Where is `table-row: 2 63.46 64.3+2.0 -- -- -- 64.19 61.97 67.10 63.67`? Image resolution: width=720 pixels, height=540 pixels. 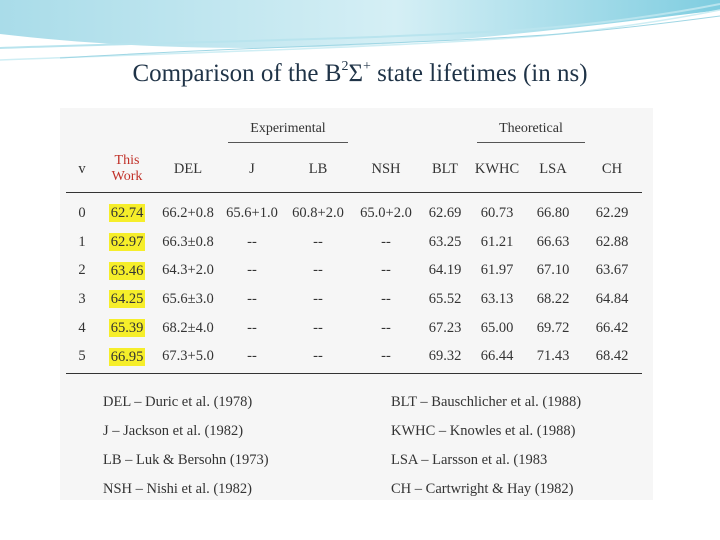 table-row: 2 63.46 64.3+2.0 -- -- -- 64.19 61.97 67.10 63.67 is located at coordinates (354, 270).